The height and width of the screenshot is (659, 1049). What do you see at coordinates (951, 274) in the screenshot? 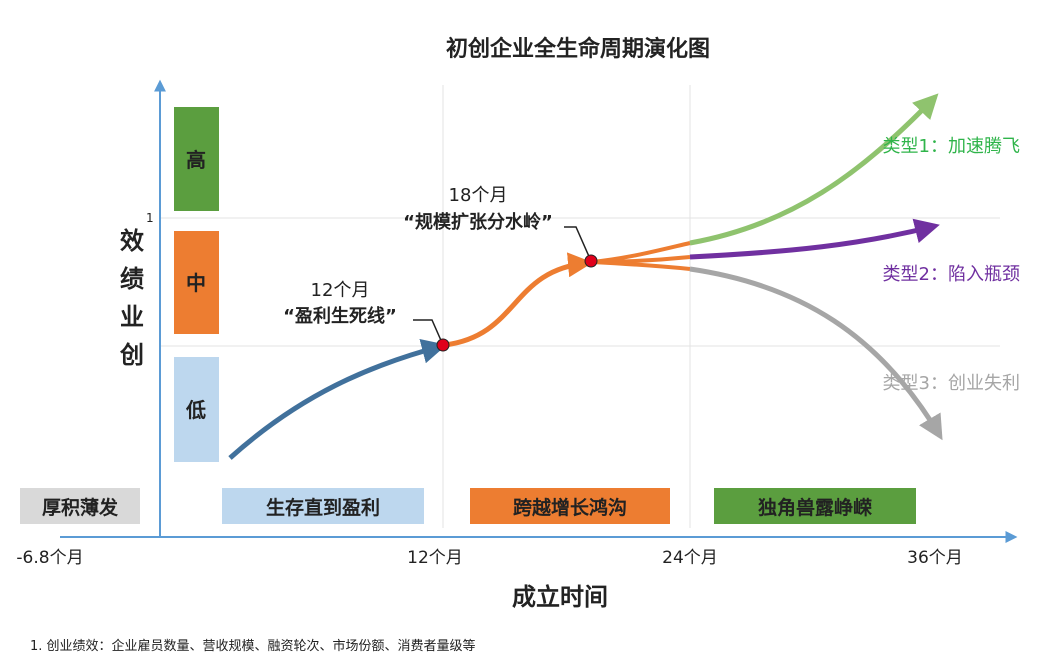
I see `outcome-type2-label: 类型2：陷入瓶颈` at bounding box center [951, 274].